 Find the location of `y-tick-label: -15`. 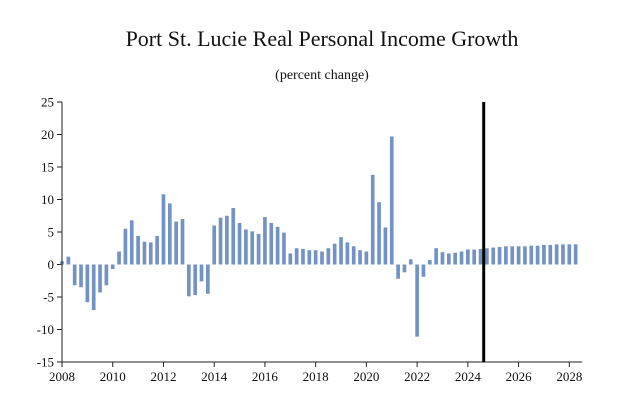

y-tick-label: -15 is located at coordinates (45, 362).